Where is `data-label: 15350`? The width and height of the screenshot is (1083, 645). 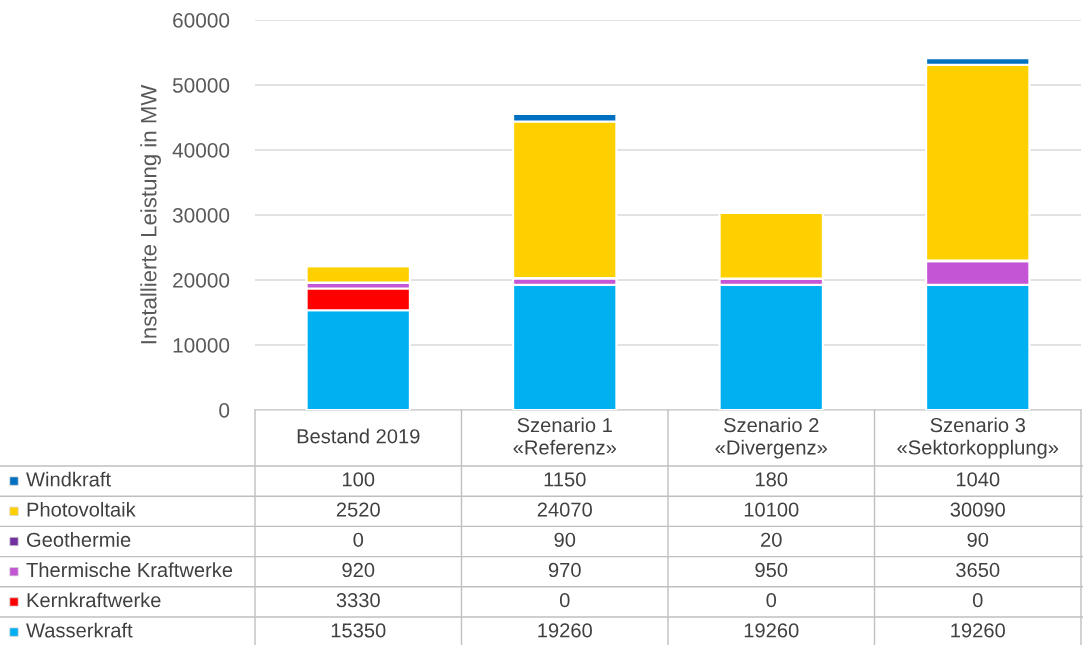 data-label: 15350 is located at coordinates (358, 630).